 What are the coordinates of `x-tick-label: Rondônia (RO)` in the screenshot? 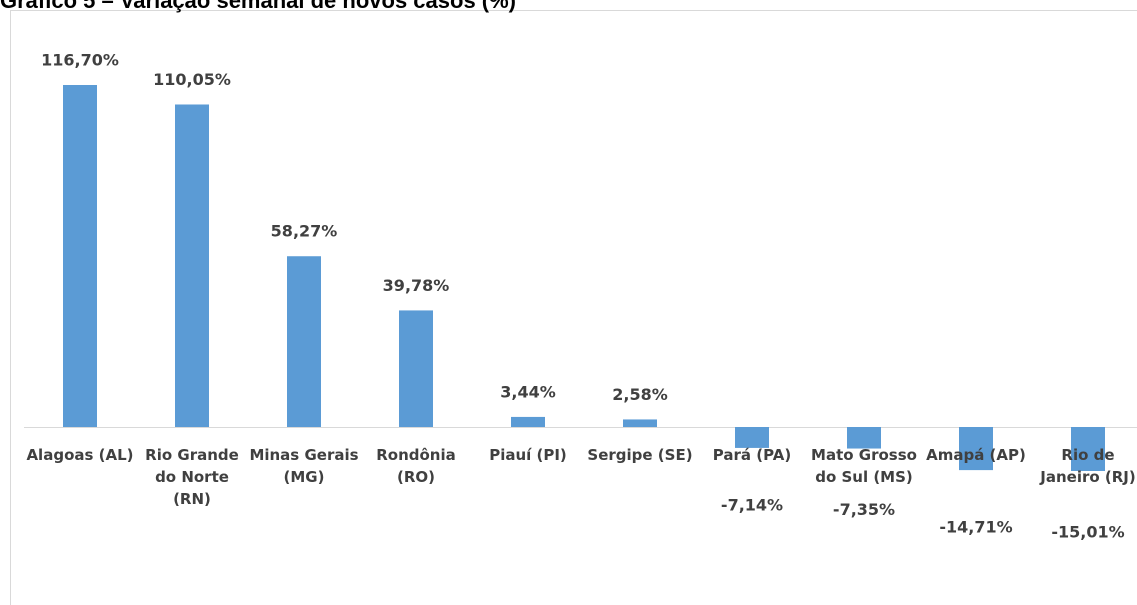 It's located at (416, 466).